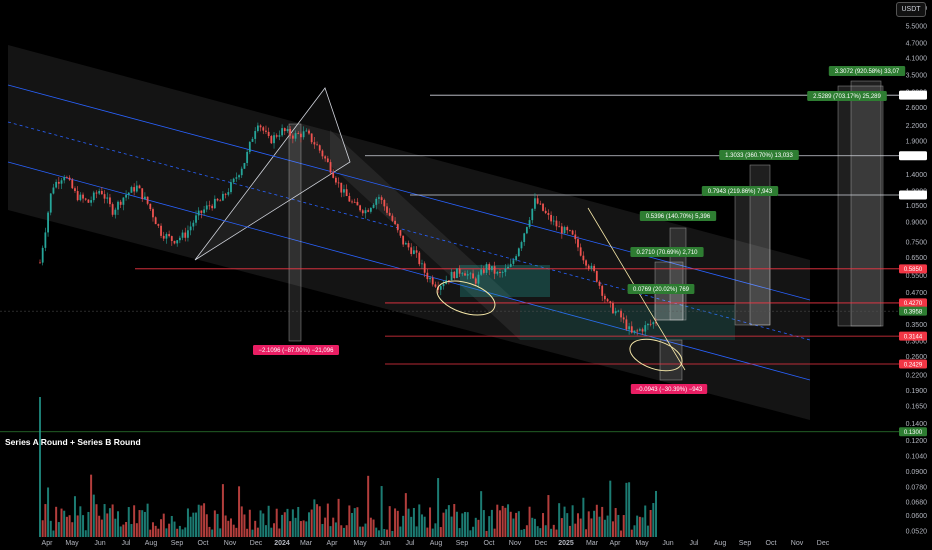 The width and height of the screenshot is (932, 550). Describe the element at coordinates (642, 543) in the screenshot. I see `x-tick-label: May` at that location.